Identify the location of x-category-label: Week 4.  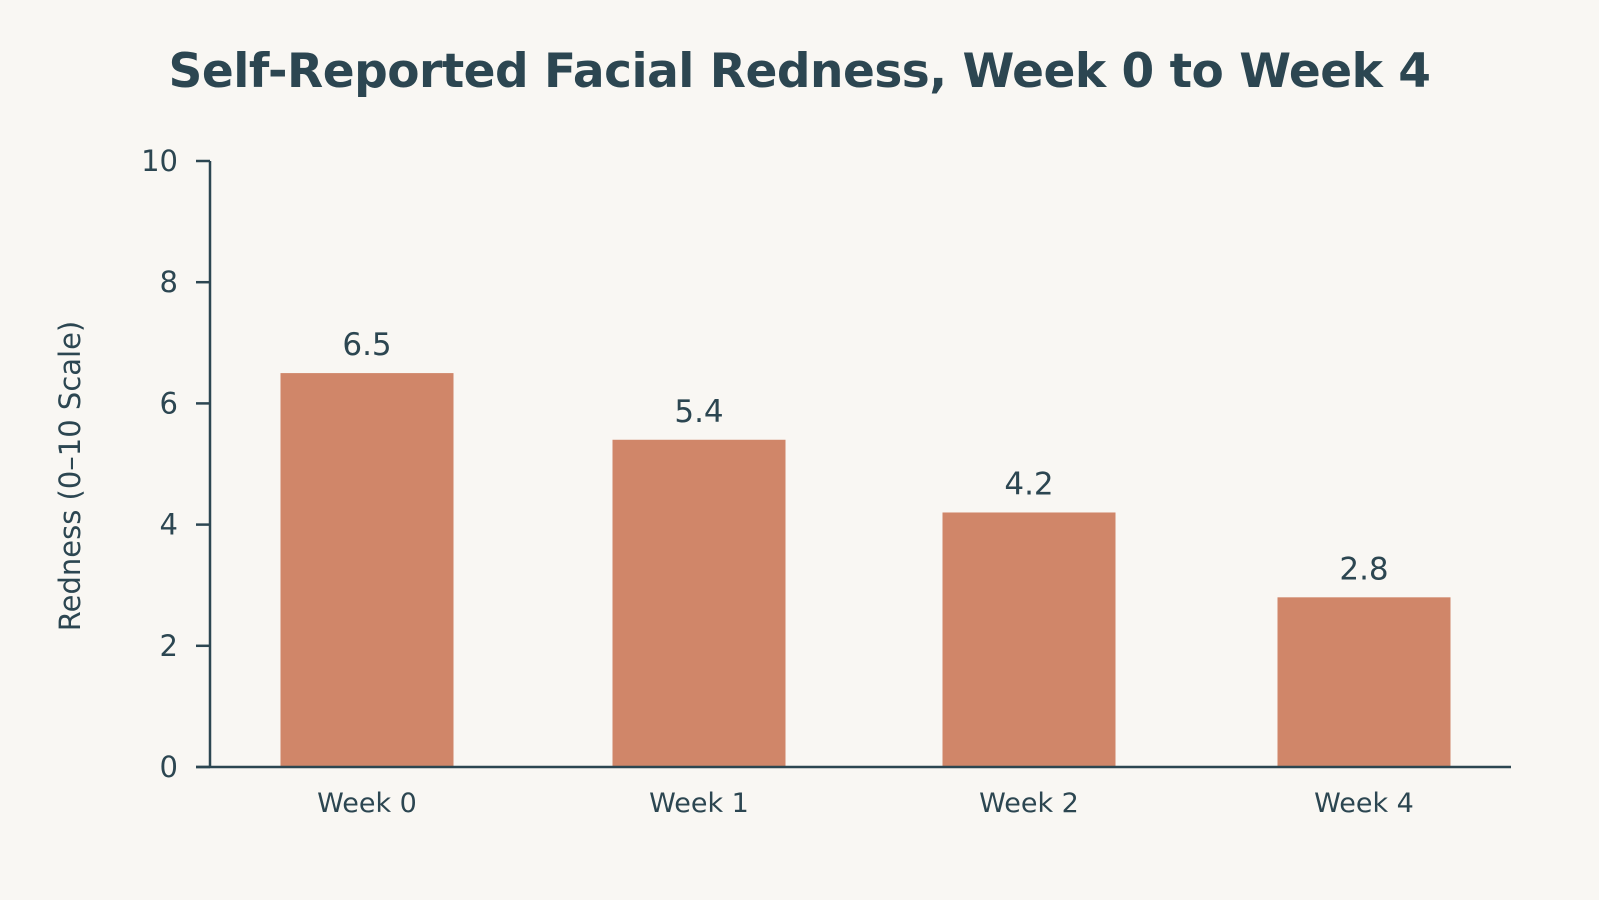
(1364, 803).